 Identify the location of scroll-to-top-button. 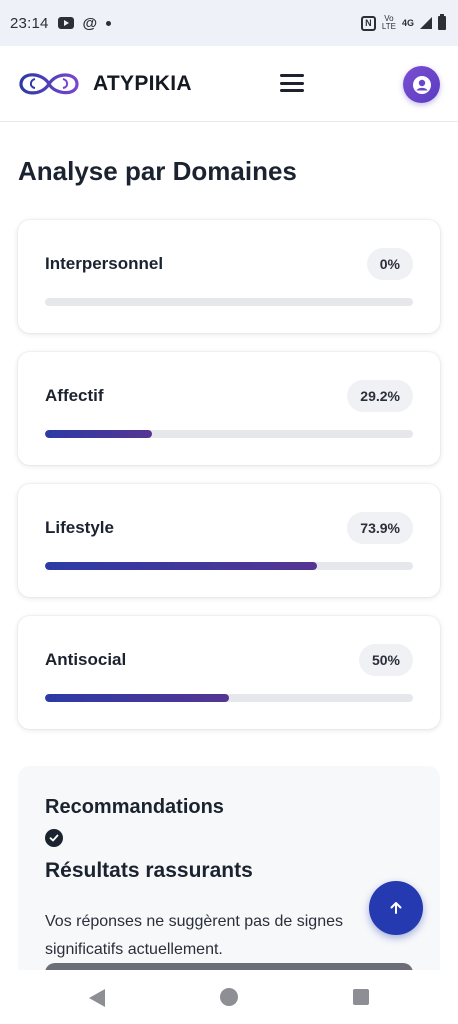
(396, 908).